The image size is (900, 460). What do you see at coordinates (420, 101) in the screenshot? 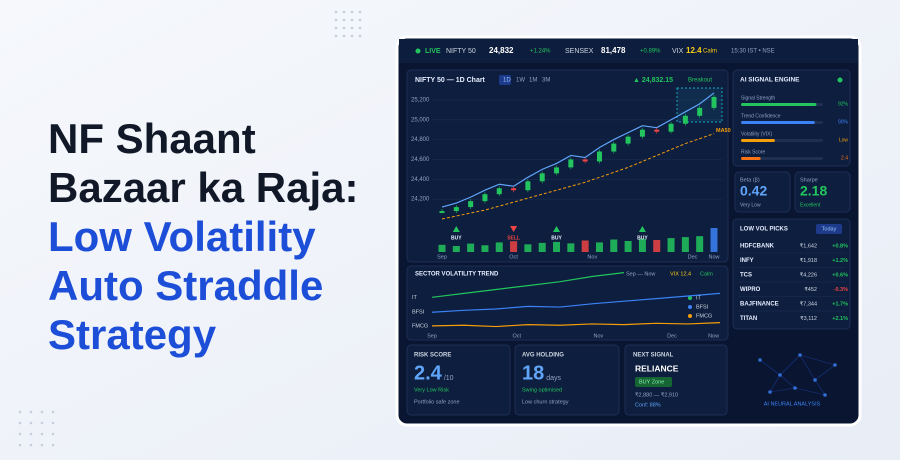
I see `y-tick-label: 25,200` at bounding box center [420, 101].